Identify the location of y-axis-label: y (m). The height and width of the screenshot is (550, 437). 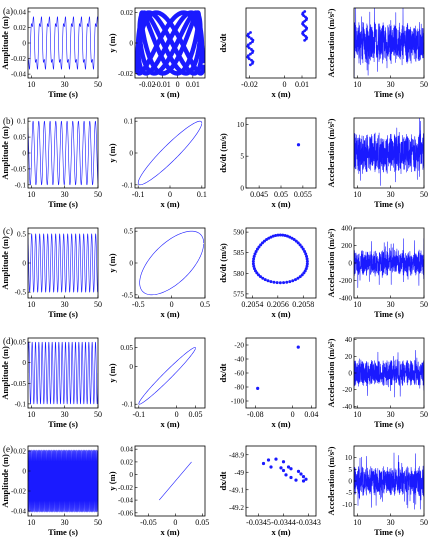
(112, 372).